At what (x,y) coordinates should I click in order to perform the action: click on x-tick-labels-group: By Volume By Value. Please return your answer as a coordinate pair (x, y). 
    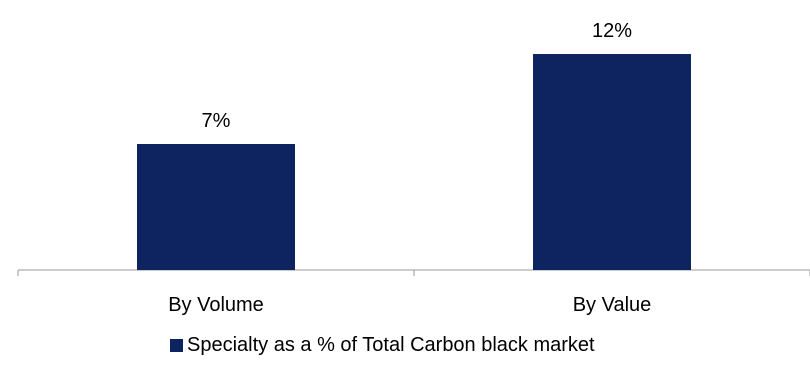
    Looking at the image, I should click on (409, 305).